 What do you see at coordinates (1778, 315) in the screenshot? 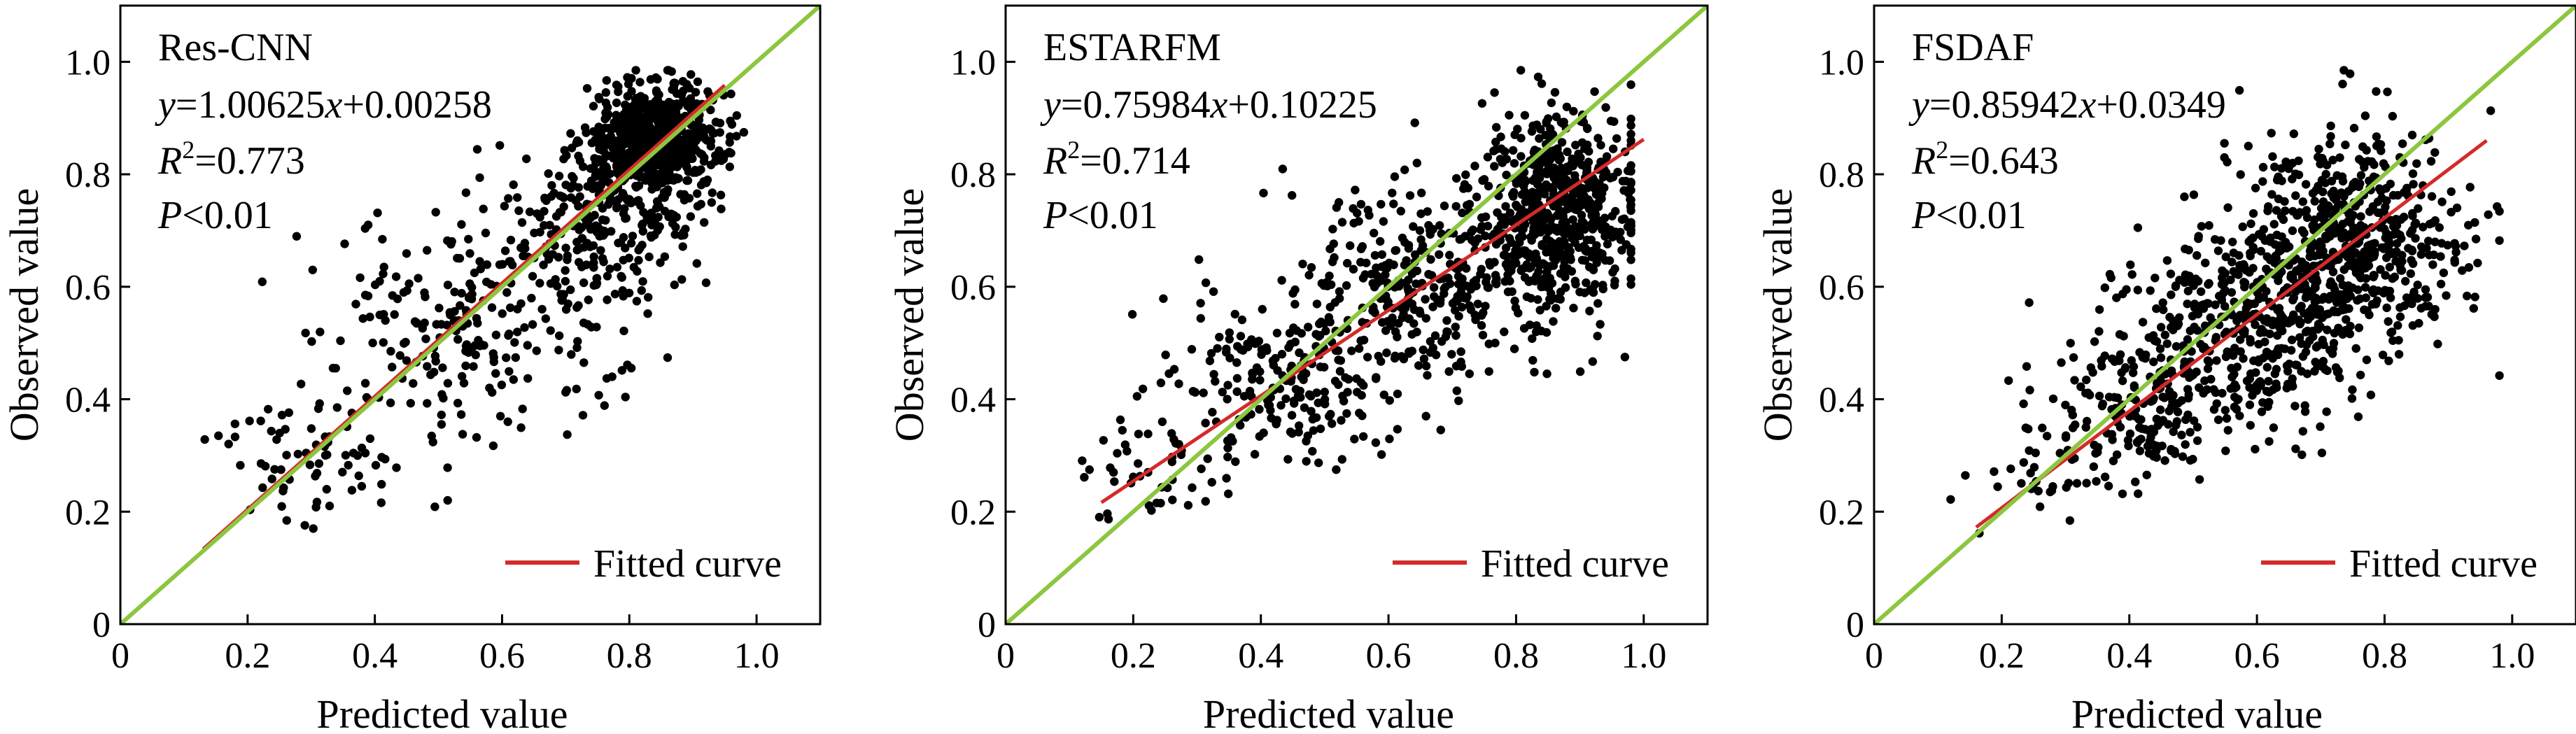
I see `y-axis-title: Observed value` at bounding box center [1778, 315].